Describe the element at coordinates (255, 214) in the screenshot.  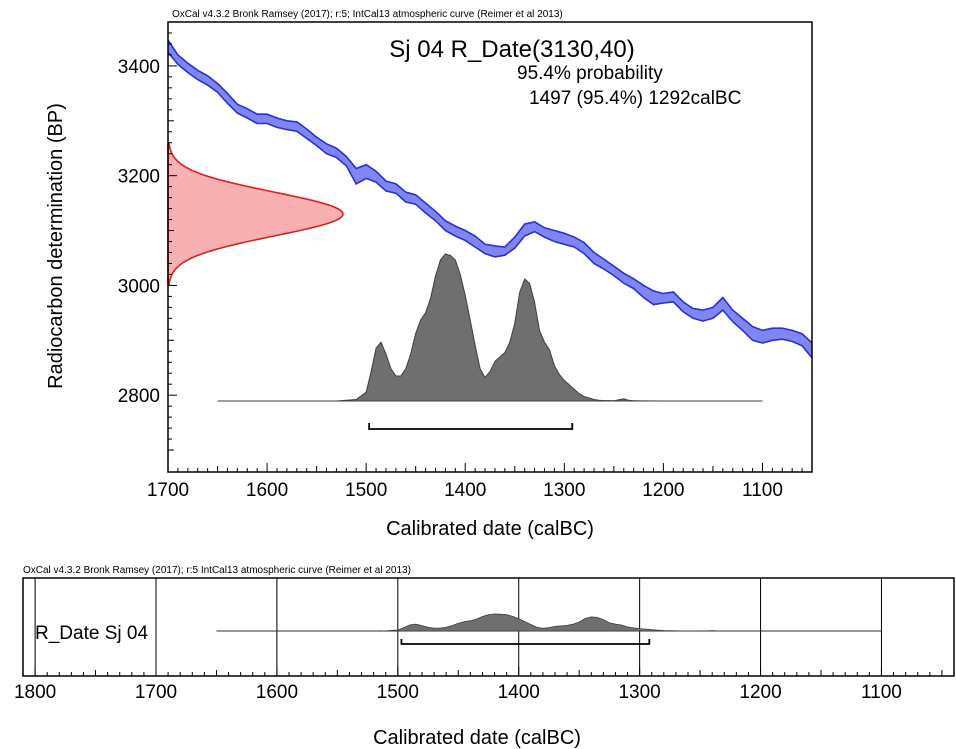
I see `radiocarbon-date-distribution` at that location.